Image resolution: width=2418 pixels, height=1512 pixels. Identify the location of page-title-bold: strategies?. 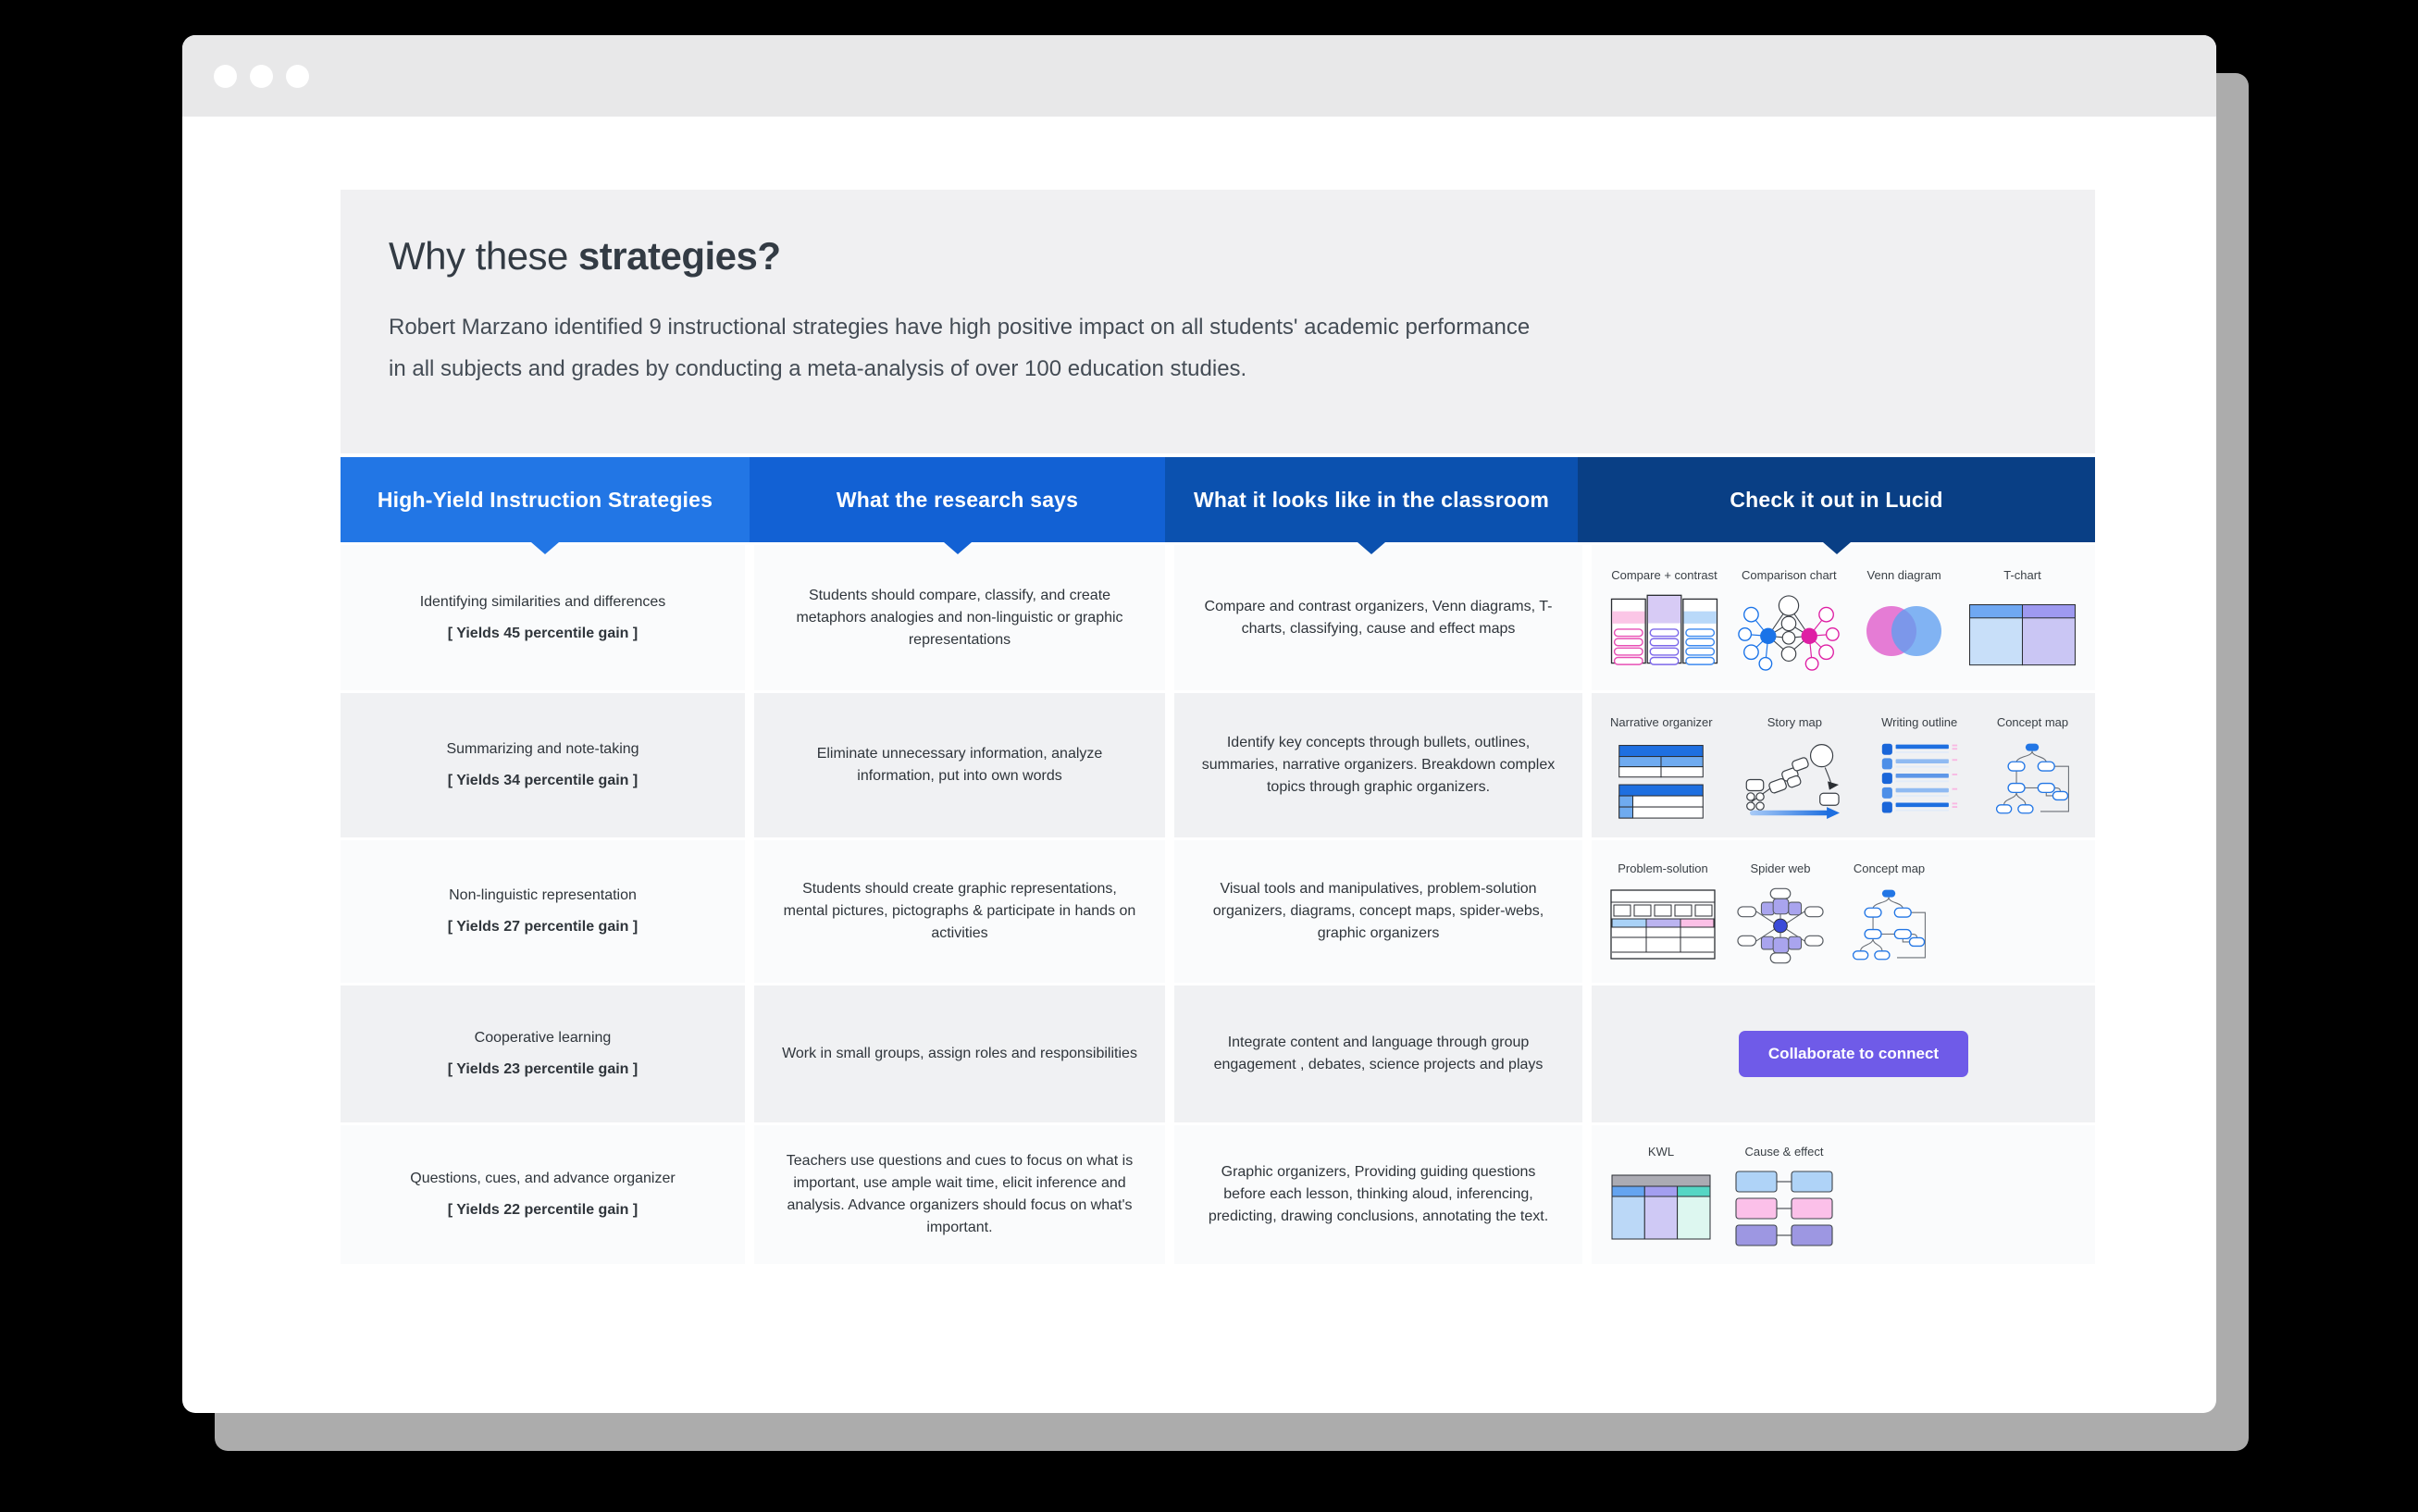
(679, 256).